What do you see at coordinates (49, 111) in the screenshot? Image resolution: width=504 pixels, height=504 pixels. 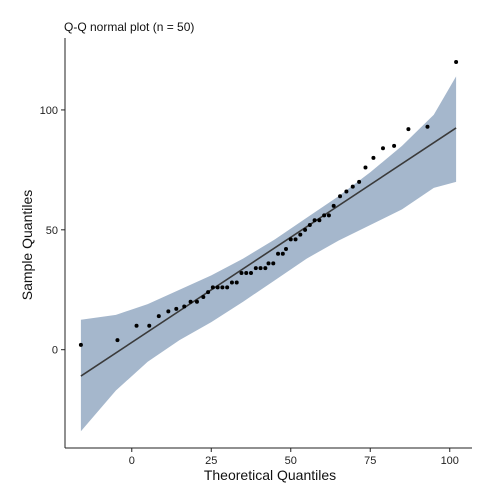 I see `y-tick-label: 100` at bounding box center [49, 111].